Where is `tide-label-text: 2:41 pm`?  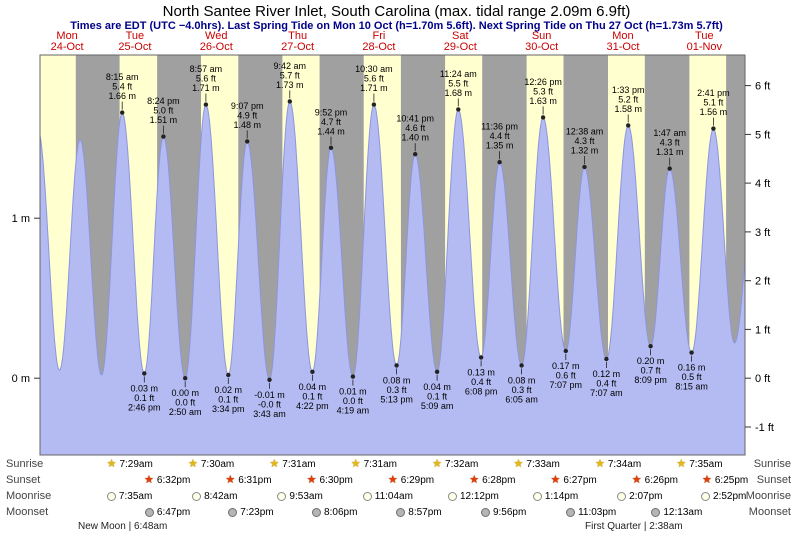 tide-label-text: 2:41 pm is located at coordinates (713, 93).